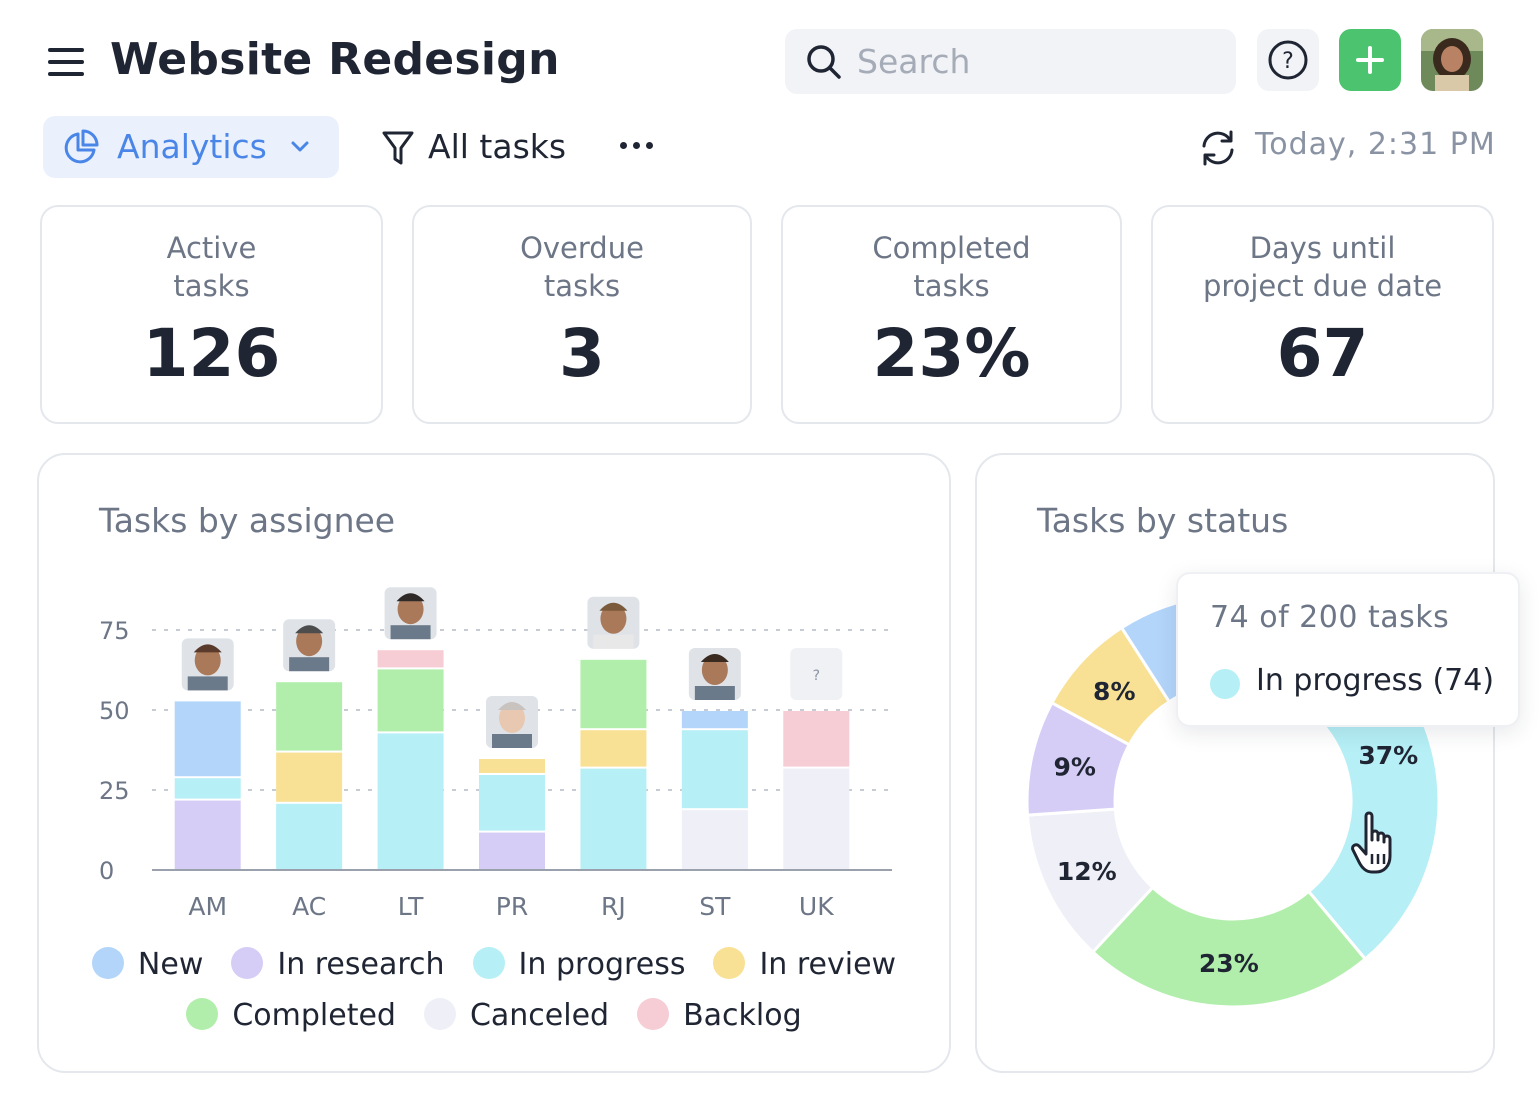 This screenshot has height=1116, width=1540. I want to click on plus-icon, so click(1370, 60).